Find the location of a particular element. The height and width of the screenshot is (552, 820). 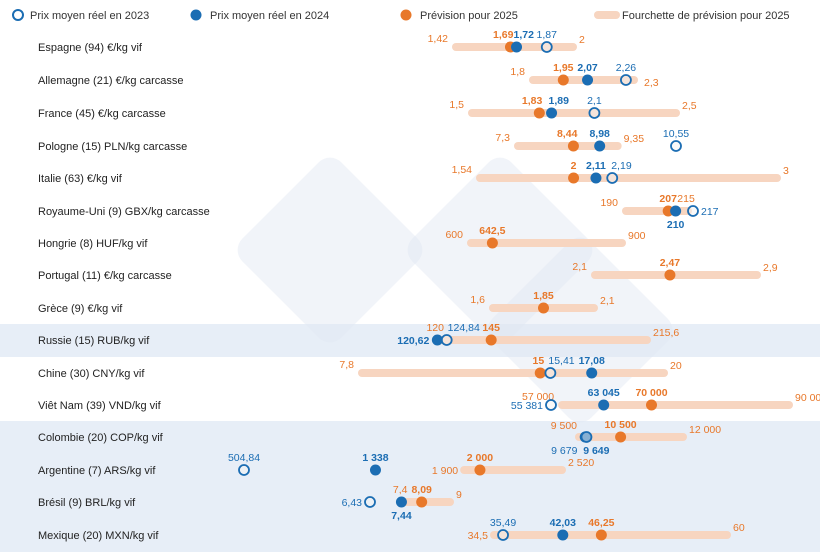

highlight-band-russie is located at coordinates (410, 340).